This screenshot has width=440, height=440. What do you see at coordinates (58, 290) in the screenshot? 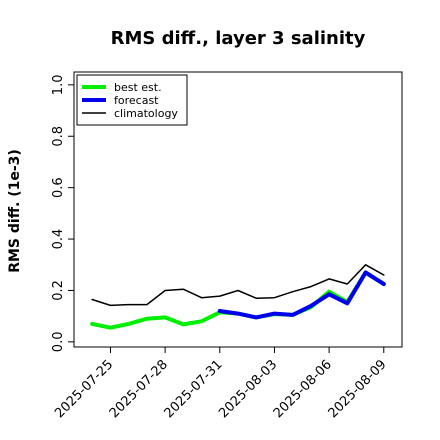
I see `y-tick-label: 0.2` at bounding box center [58, 290].